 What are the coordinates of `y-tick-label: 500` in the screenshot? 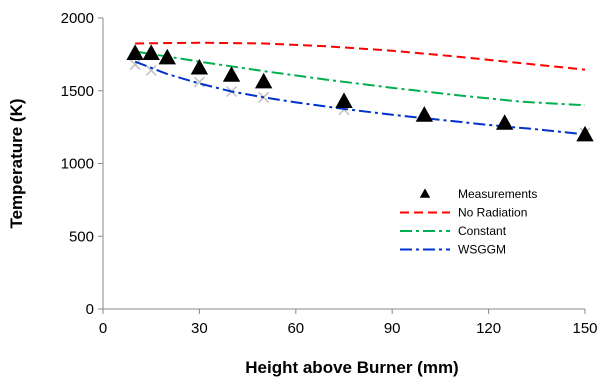 It's located at (81, 236).